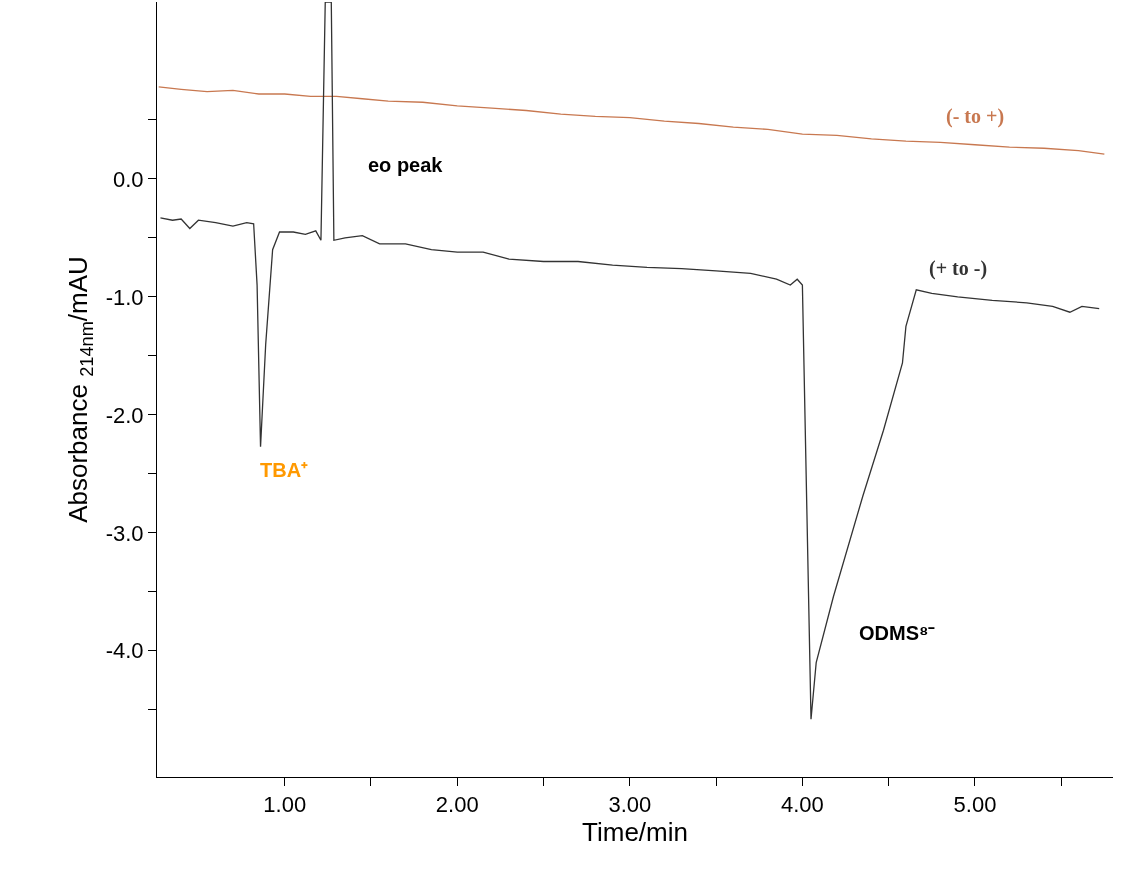 The height and width of the screenshot is (877, 1123). What do you see at coordinates (802, 805) in the screenshot?
I see `x-tick-label: 4.00` at bounding box center [802, 805].